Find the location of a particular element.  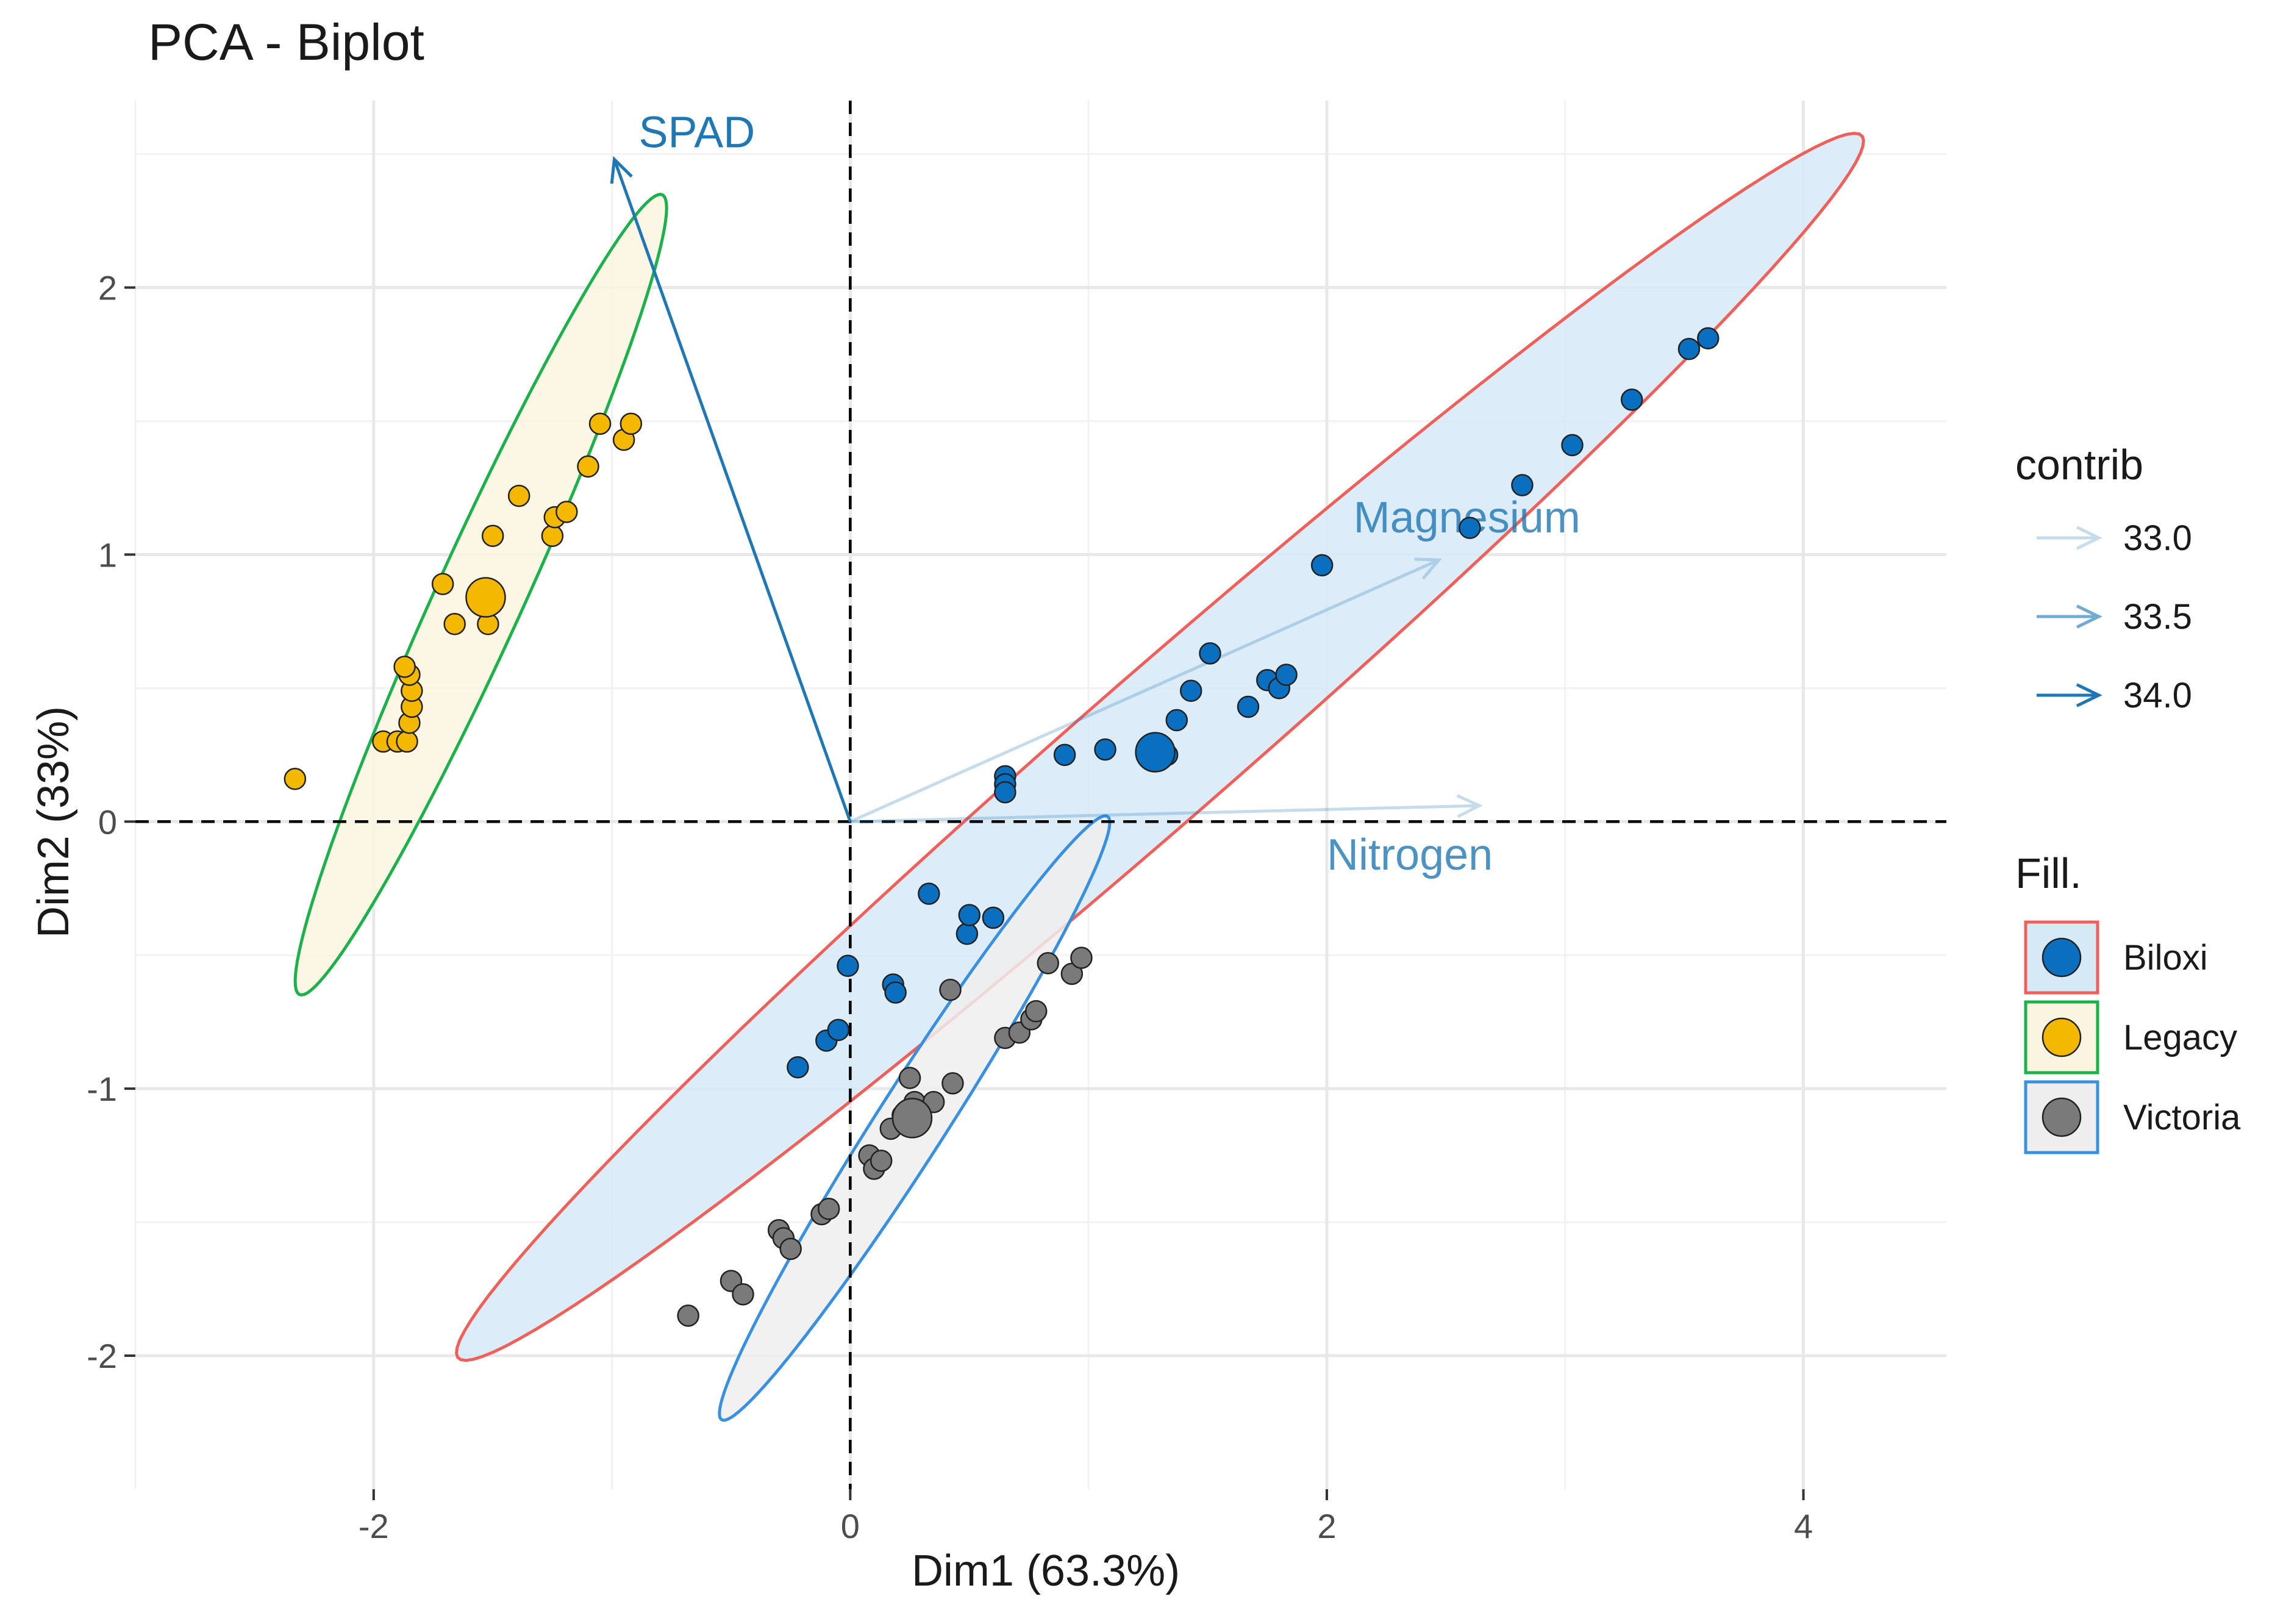

y-axis-title: Dim2 (33%) is located at coordinates (53, 822).